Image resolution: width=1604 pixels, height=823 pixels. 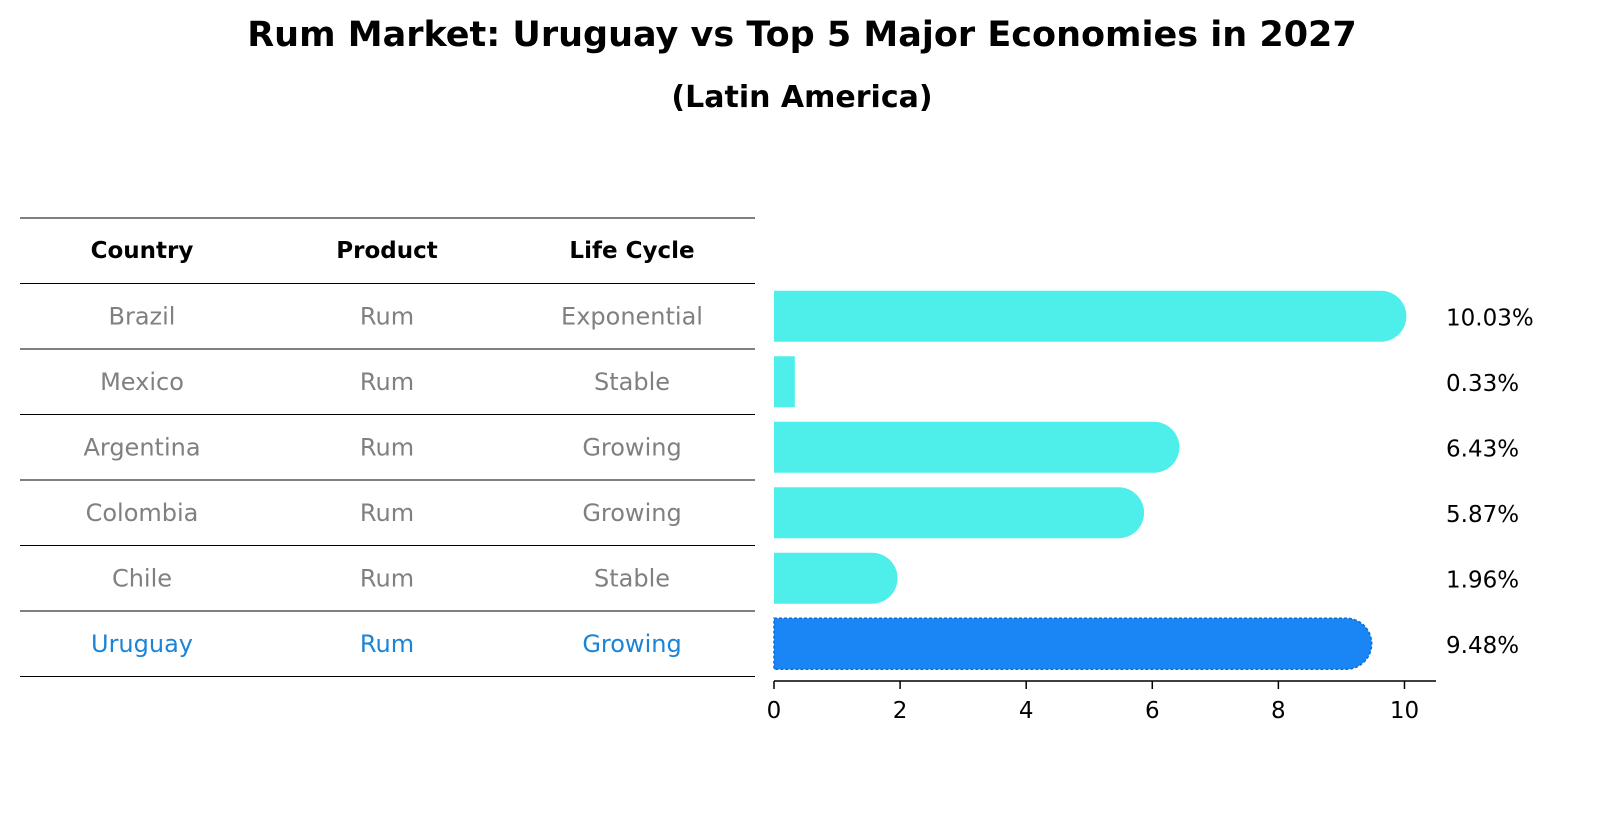 I want to click on bar-argentina, so click(x=977, y=447).